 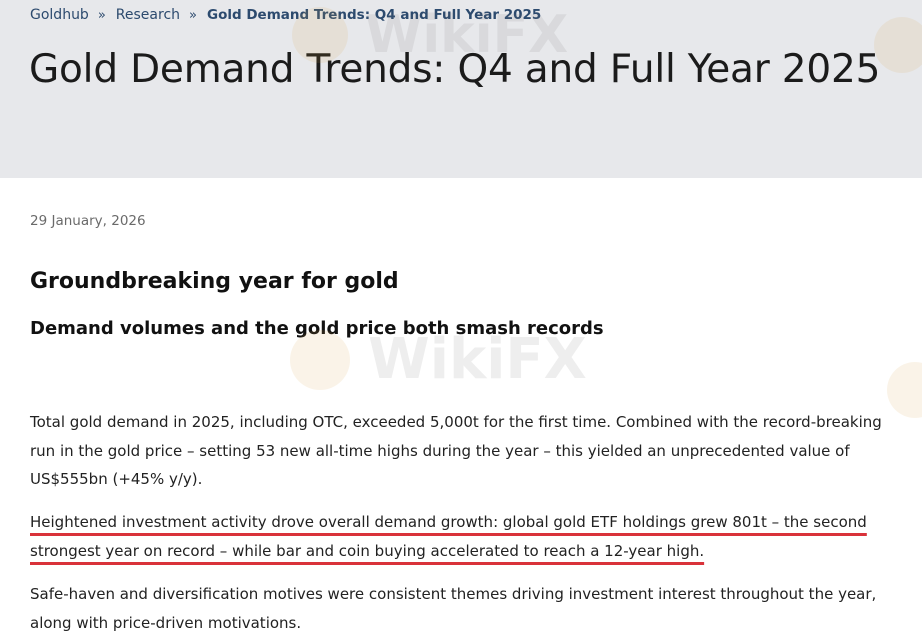 I want to click on article-heading: Groundbreaking year for gold, so click(x=214, y=281).